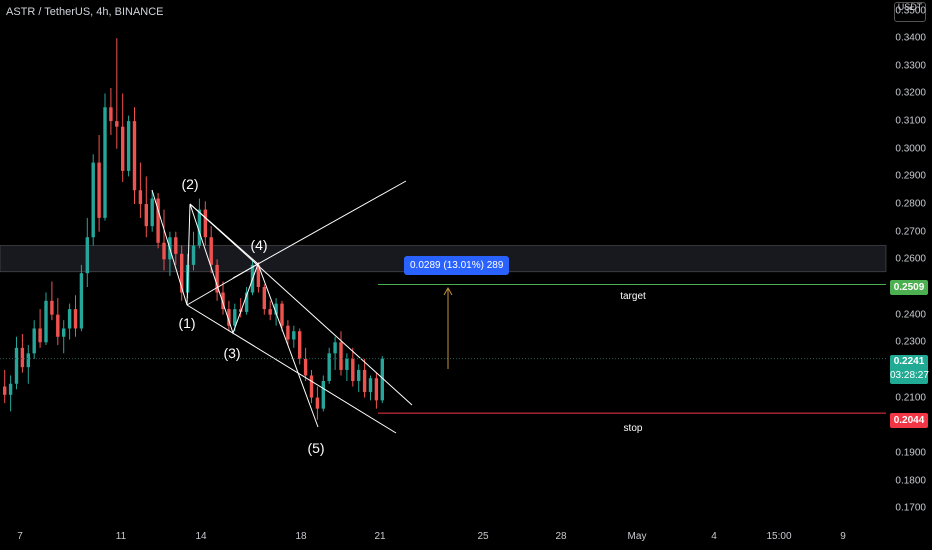 Image resolution: width=932 pixels, height=550 pixels. What do you see at coordinates (448, 327) in the screenshot?
I see `measure-arrow` at bounding box center [448, 327].